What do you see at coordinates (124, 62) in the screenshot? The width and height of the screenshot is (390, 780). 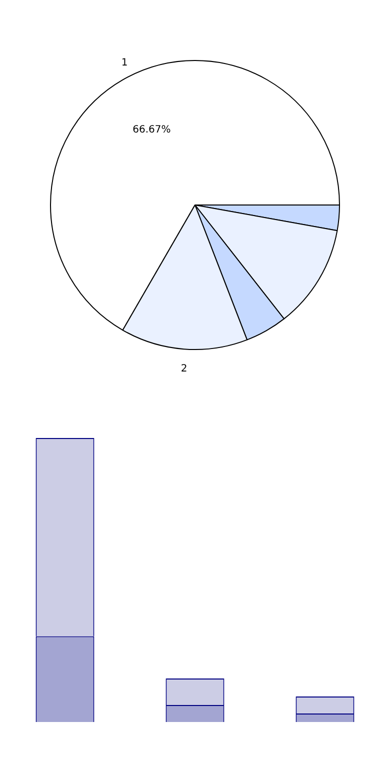 I see `slice-label: 1` at bounding box center [124, 62].